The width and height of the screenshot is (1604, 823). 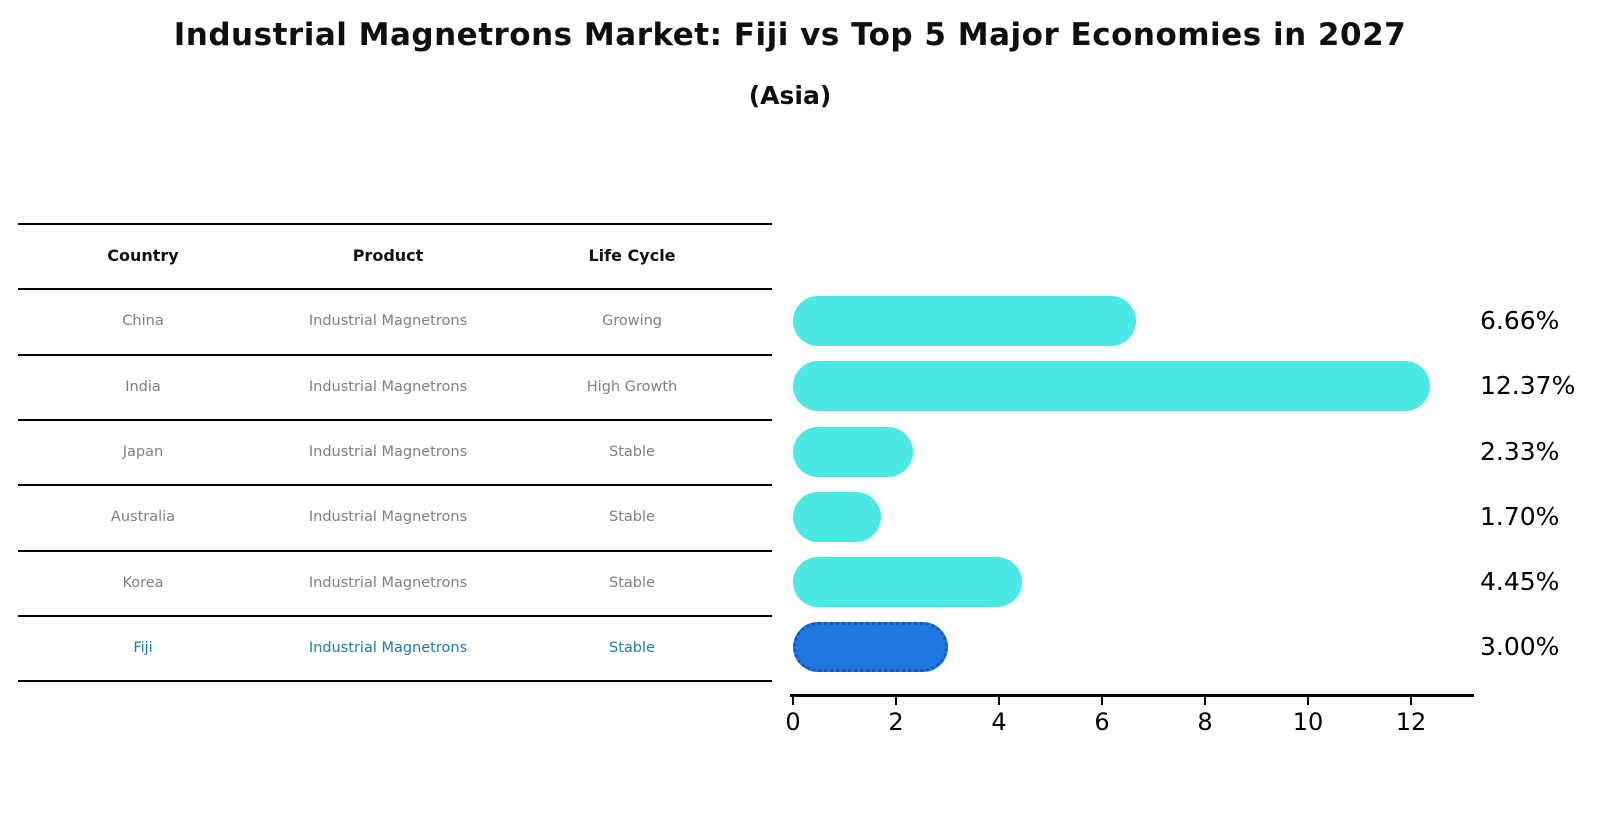 What do you see at coordinates (1520, 516) in the screenshot?
I see `bar-value-label: 1.70%` at bounding box center [1520, 516].